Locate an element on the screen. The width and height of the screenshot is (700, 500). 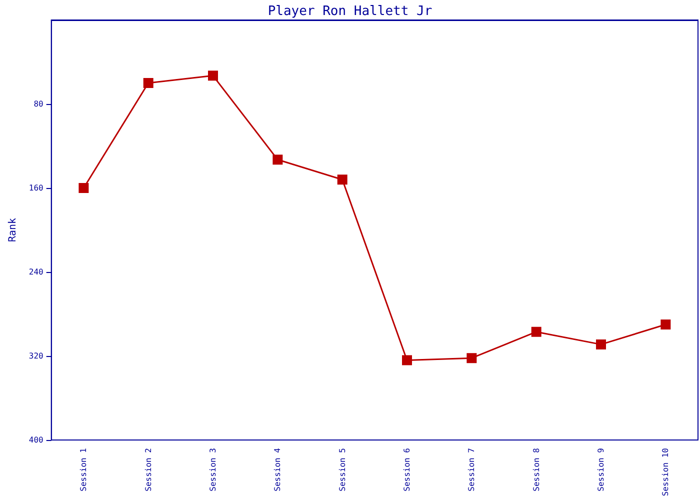
y-tick-label: 160 is located at coordinates (36, 188).